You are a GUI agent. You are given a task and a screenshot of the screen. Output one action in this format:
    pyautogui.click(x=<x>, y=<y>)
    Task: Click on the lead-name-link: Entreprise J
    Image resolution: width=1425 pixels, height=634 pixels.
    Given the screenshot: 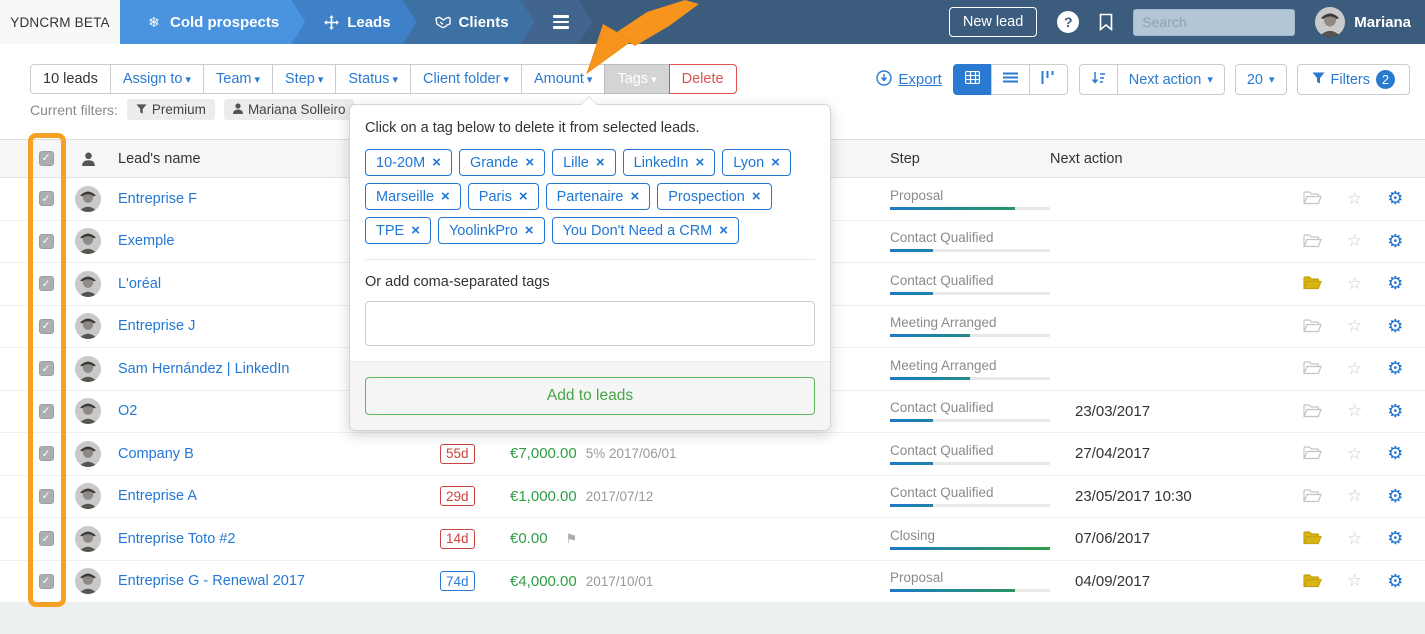 What is the action you would take?
    pyautogui.click(x=157, y=326)
    